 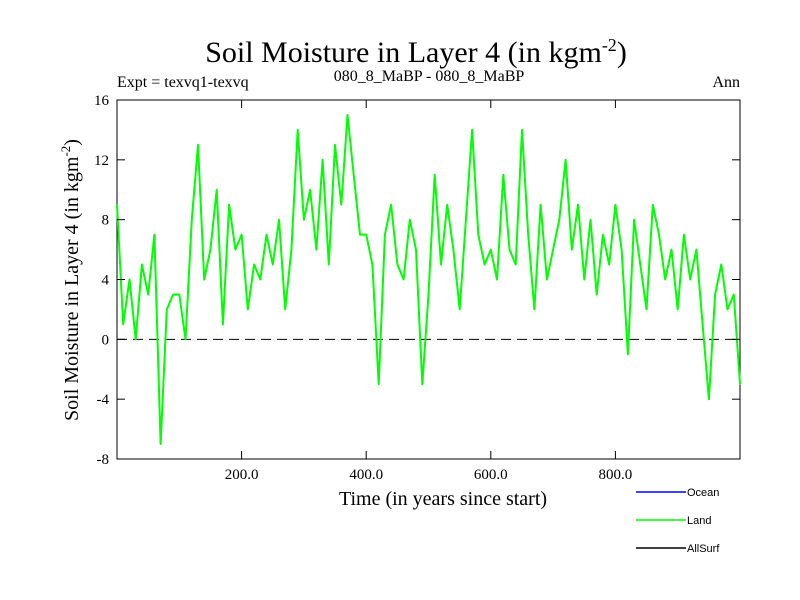 What do you see at coordinates (403, 52) in the screenshot?
I see `chart-title-main: Soil Moisture in Layer 4 (in kgm` at bounding box center [403, 52].